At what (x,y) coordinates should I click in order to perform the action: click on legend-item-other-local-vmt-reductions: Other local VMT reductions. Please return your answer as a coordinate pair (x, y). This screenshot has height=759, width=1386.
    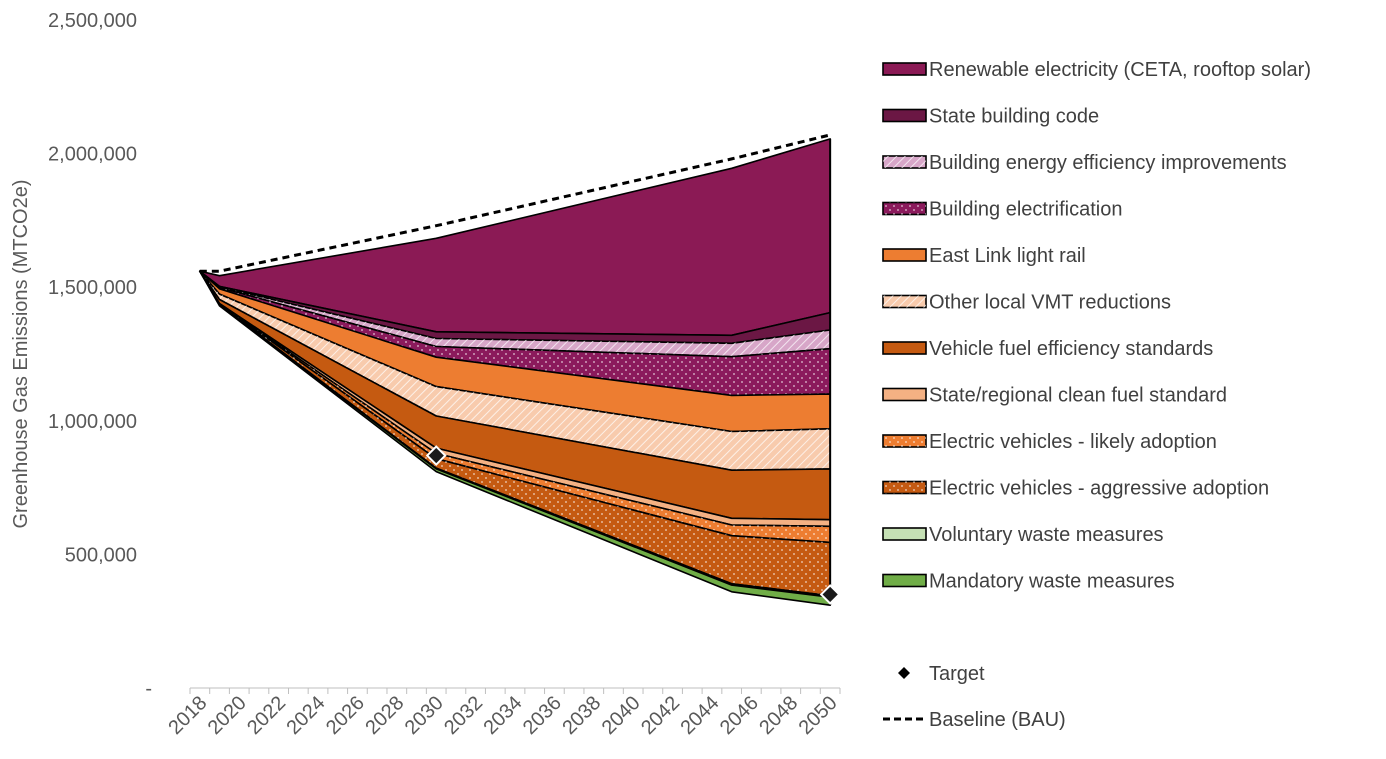
    Looking at the image, I should click on (1026, 303).